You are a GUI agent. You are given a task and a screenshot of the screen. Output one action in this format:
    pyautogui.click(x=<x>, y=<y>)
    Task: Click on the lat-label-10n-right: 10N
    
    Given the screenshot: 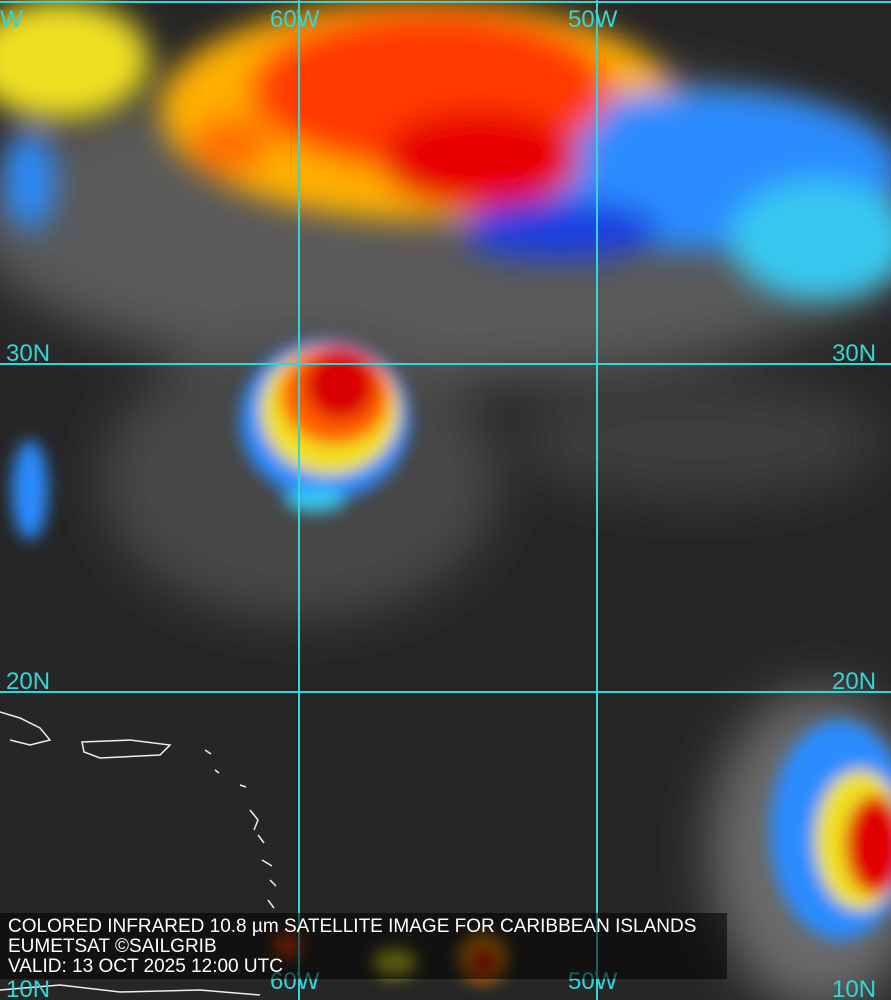 What is the action you would take?
    pyautogui.click(x=854, y=988)
    